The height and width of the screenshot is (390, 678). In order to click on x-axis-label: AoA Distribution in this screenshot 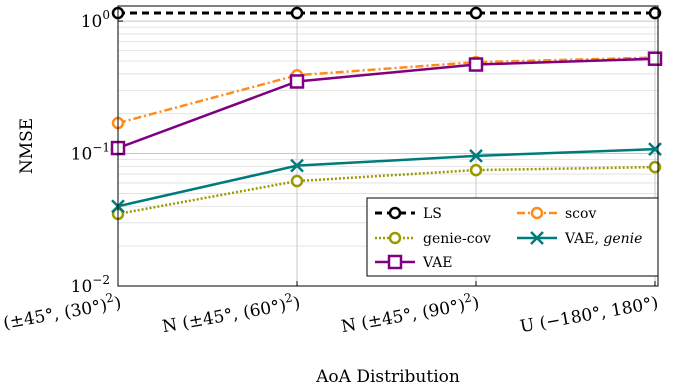, I will do `click(387, 377)`.